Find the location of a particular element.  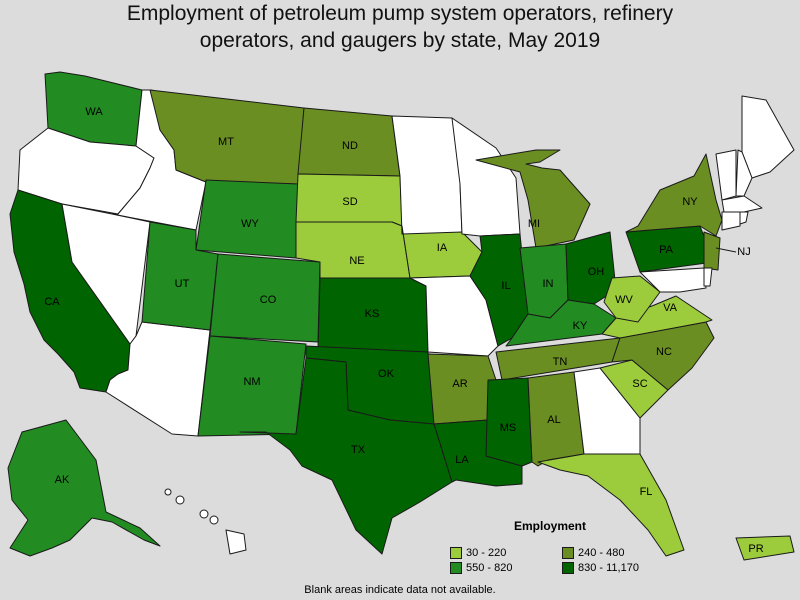

legend-label-1: 30 - 220 is located at coordinates (486, 552).